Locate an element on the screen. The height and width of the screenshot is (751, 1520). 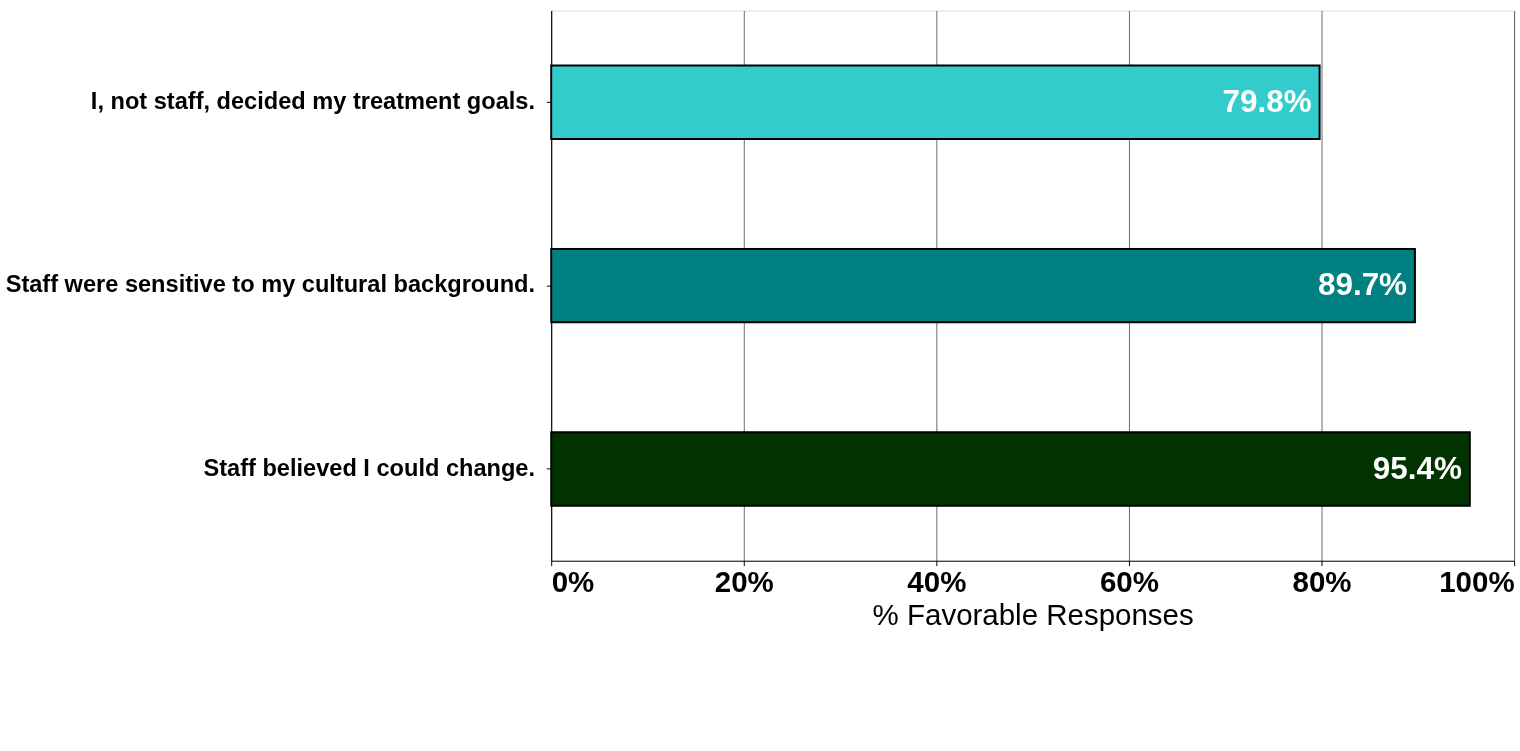
data-label: 89.7% is located at coordinates (1362, 285).